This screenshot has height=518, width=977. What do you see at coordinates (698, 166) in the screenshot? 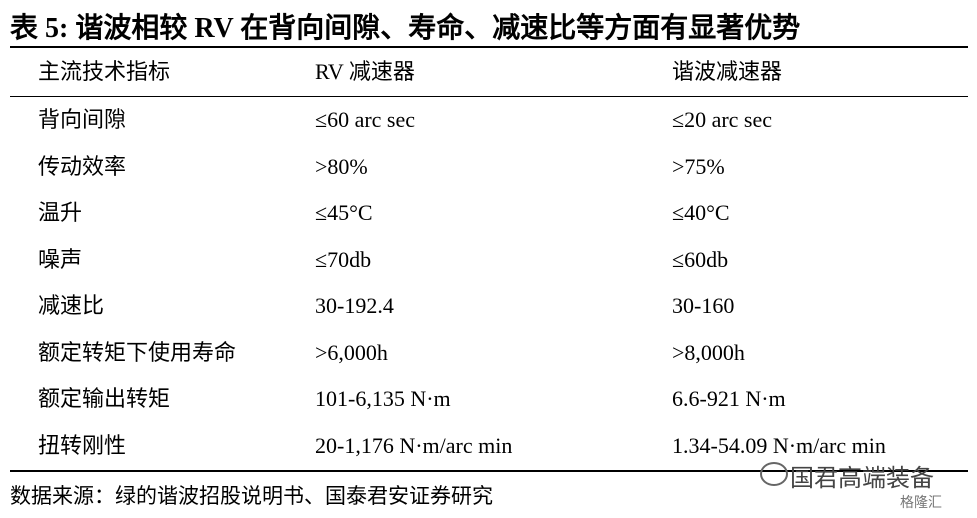
I see `table-cell: >75%` at bounding box center [698, 166].